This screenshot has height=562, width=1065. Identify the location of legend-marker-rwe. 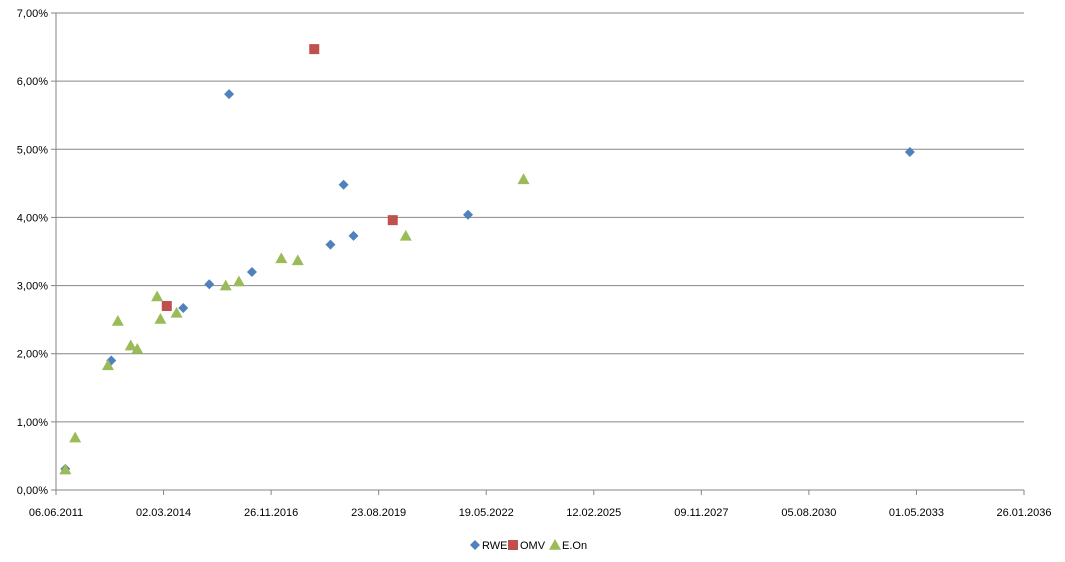
(475, 545).